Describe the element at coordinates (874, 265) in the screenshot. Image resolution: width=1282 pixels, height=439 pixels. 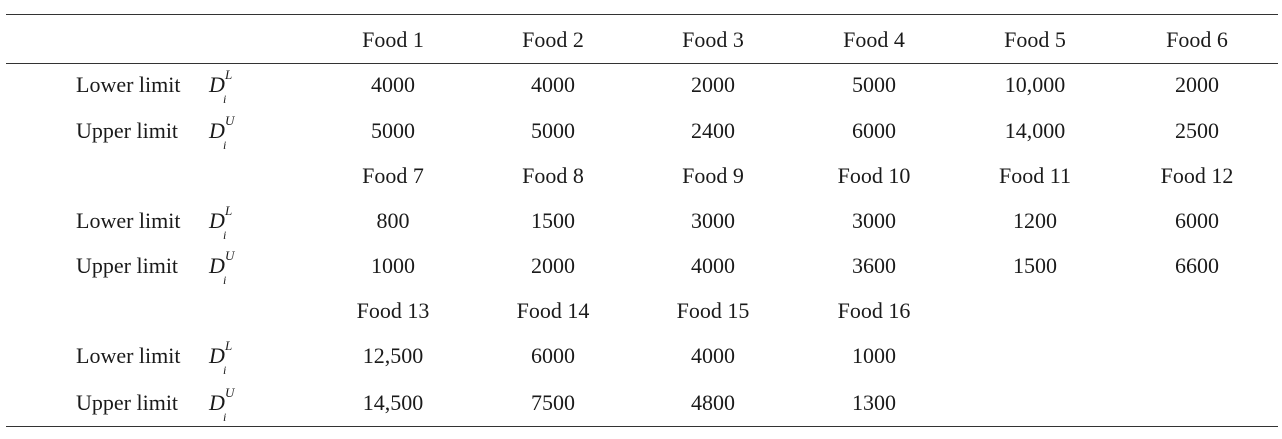
I see `upper-limit-value: 3600` at that location.